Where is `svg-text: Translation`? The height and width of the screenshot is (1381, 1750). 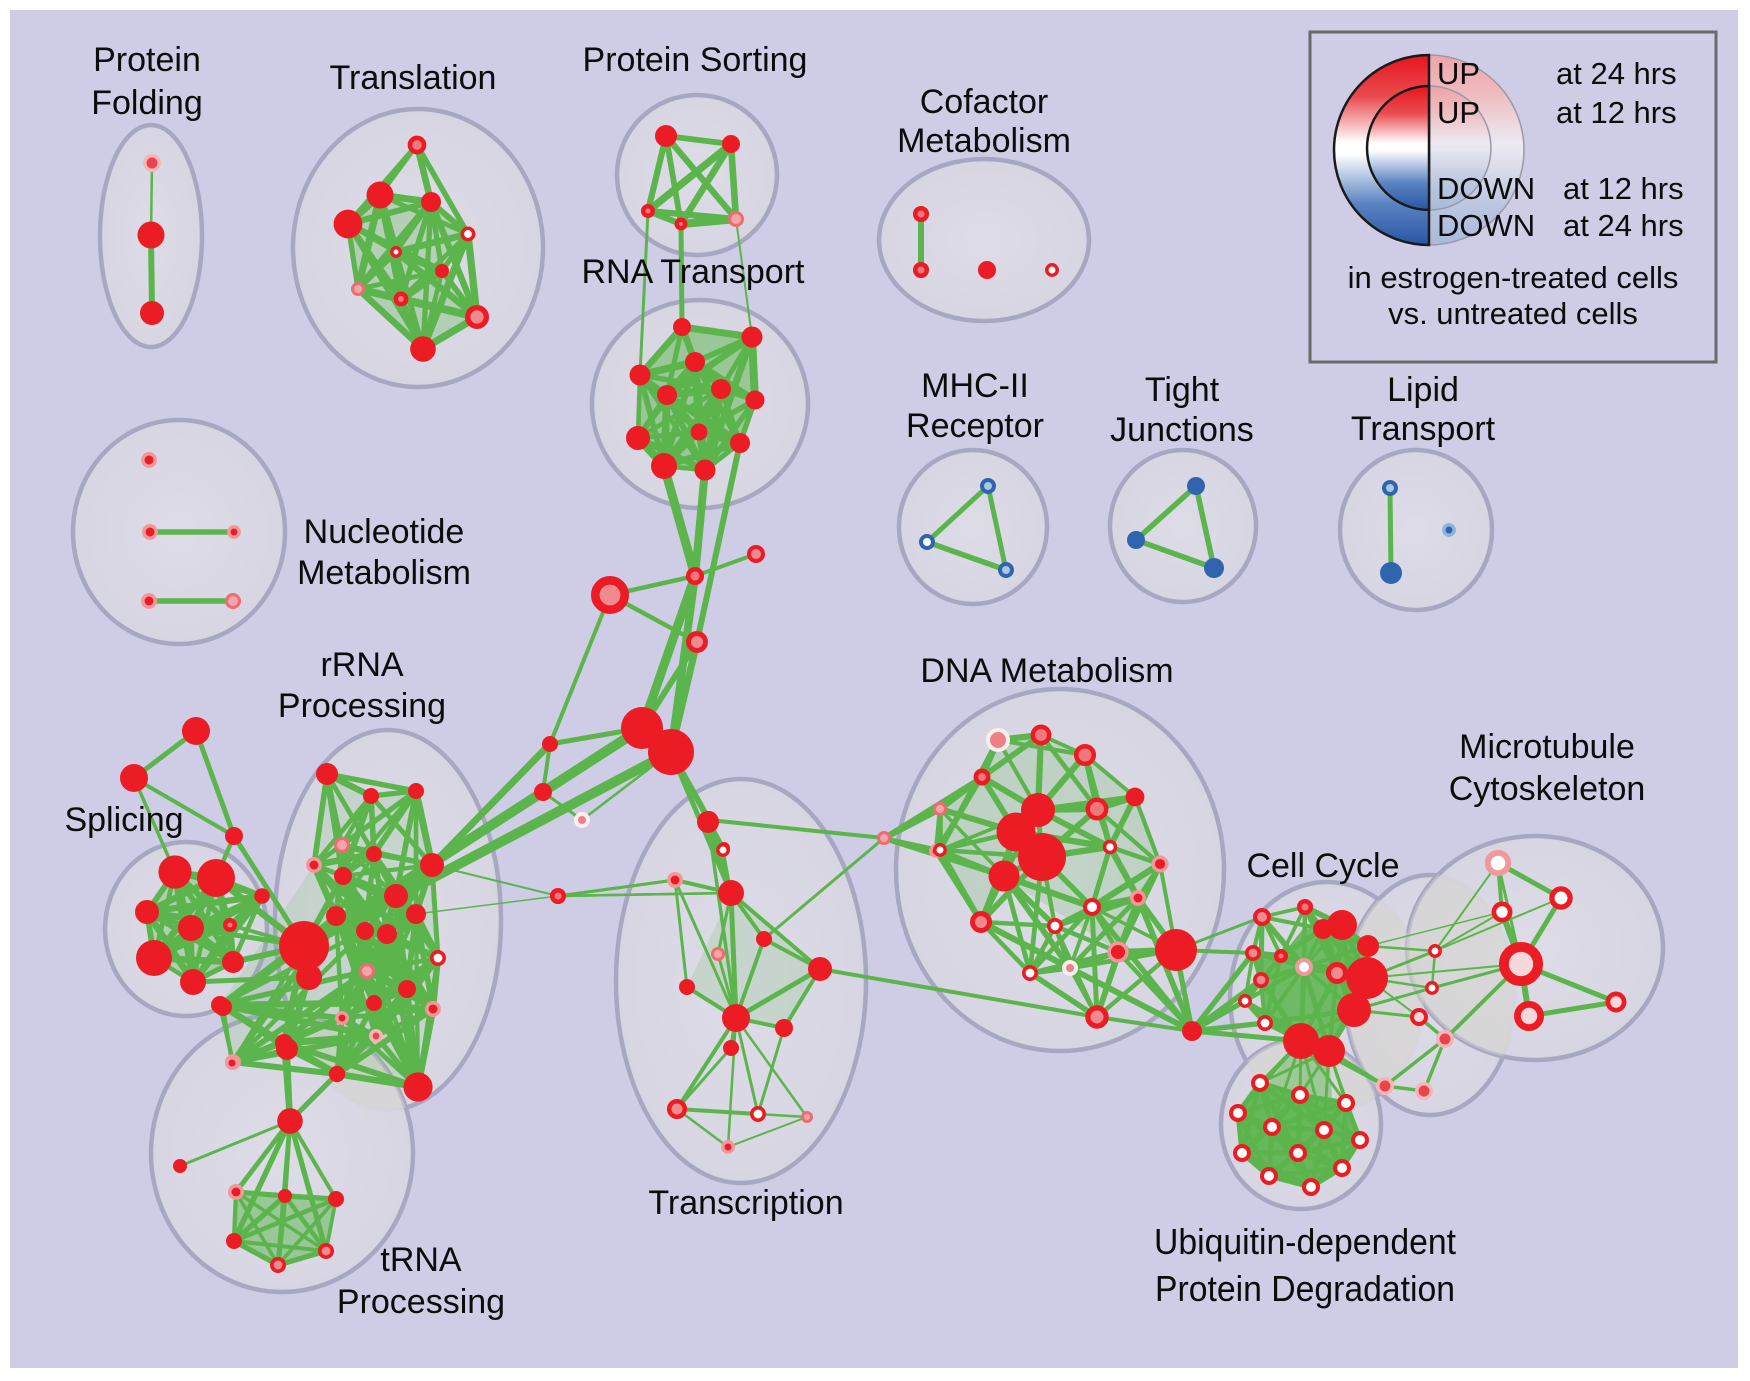 svg-text: Translation is located at coordinates (413, 78).